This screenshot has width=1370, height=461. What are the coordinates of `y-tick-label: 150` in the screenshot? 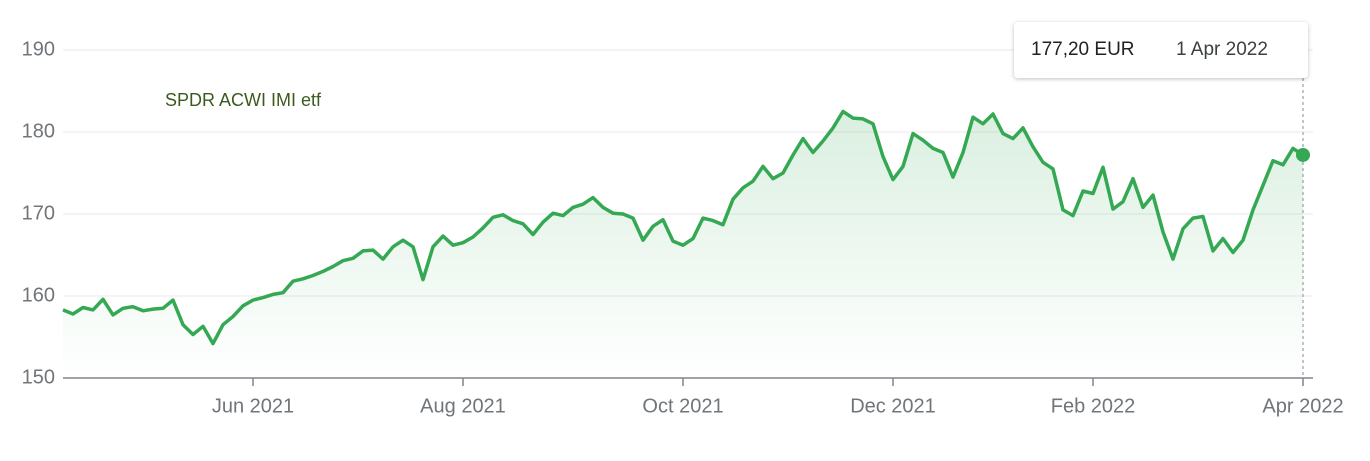 It's located at (38, 377).